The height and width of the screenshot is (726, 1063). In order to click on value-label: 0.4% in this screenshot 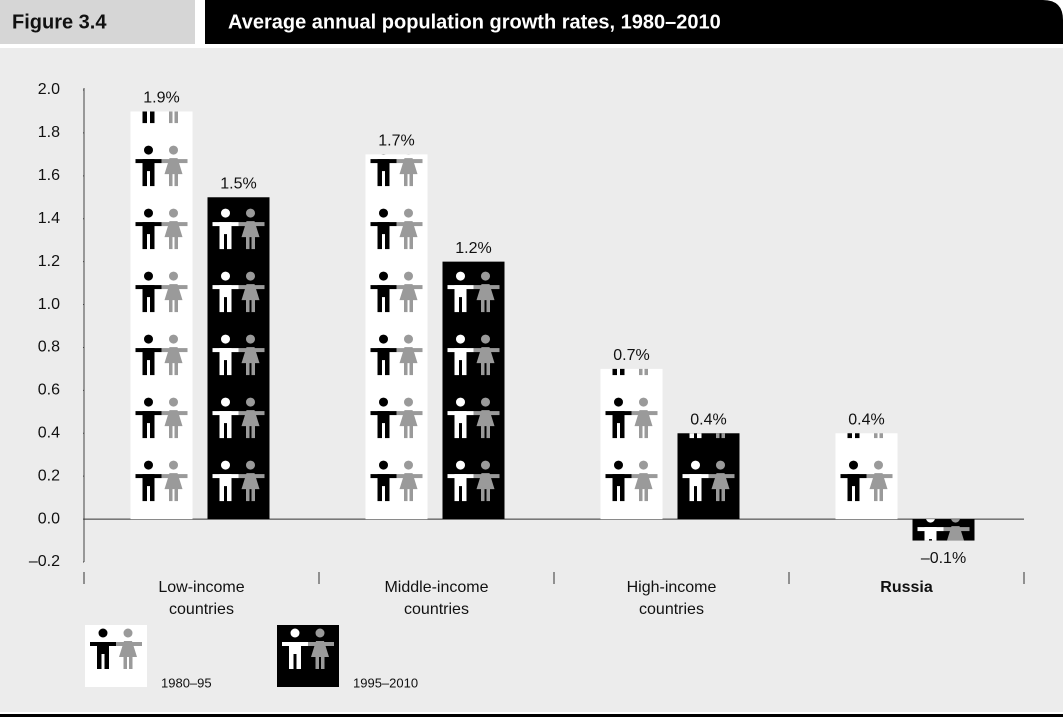, I will do `click(708, 419)`.